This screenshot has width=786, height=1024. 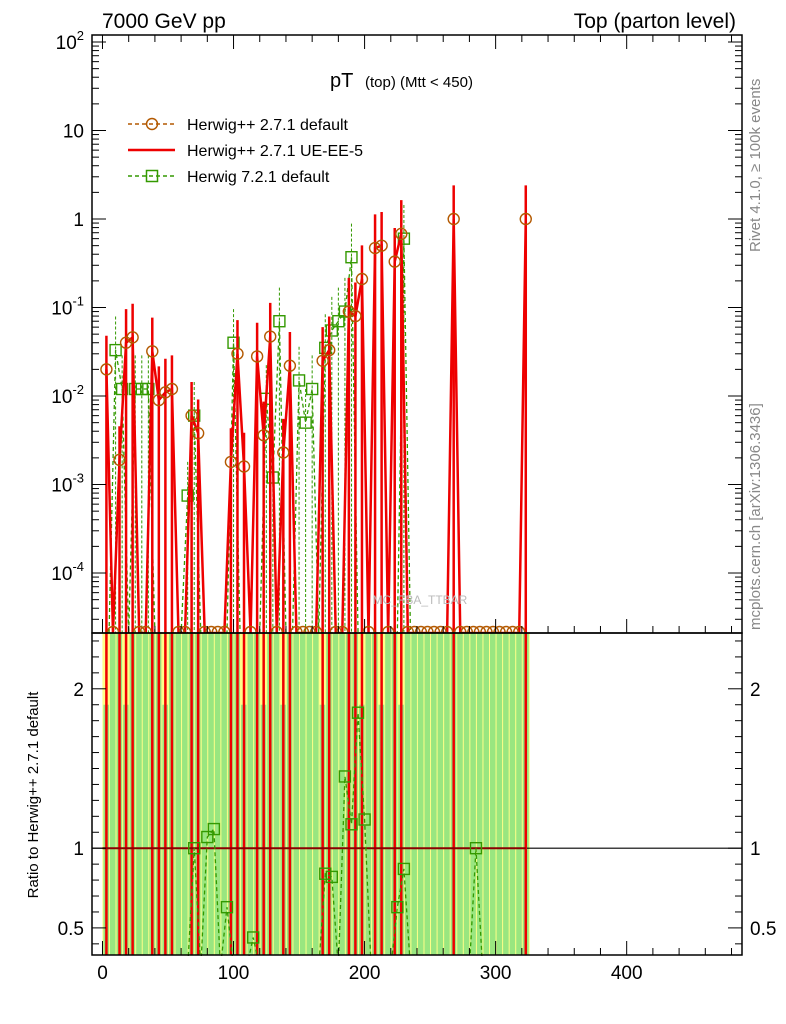 I want to click on legend-entry-herwig7-default: Herwig 7.2.1 default, so click(x=229, y=177).